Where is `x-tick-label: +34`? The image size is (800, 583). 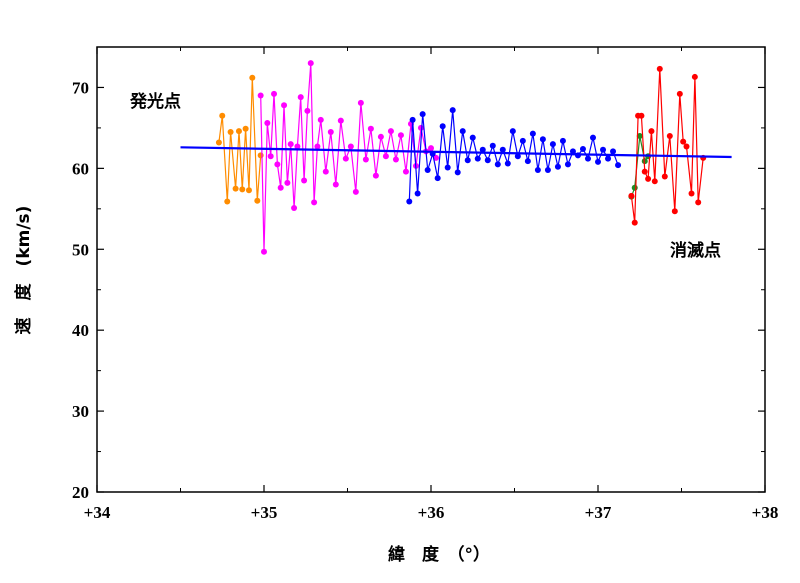
x-tick-label: +34 is located at coordinates (97, 512).